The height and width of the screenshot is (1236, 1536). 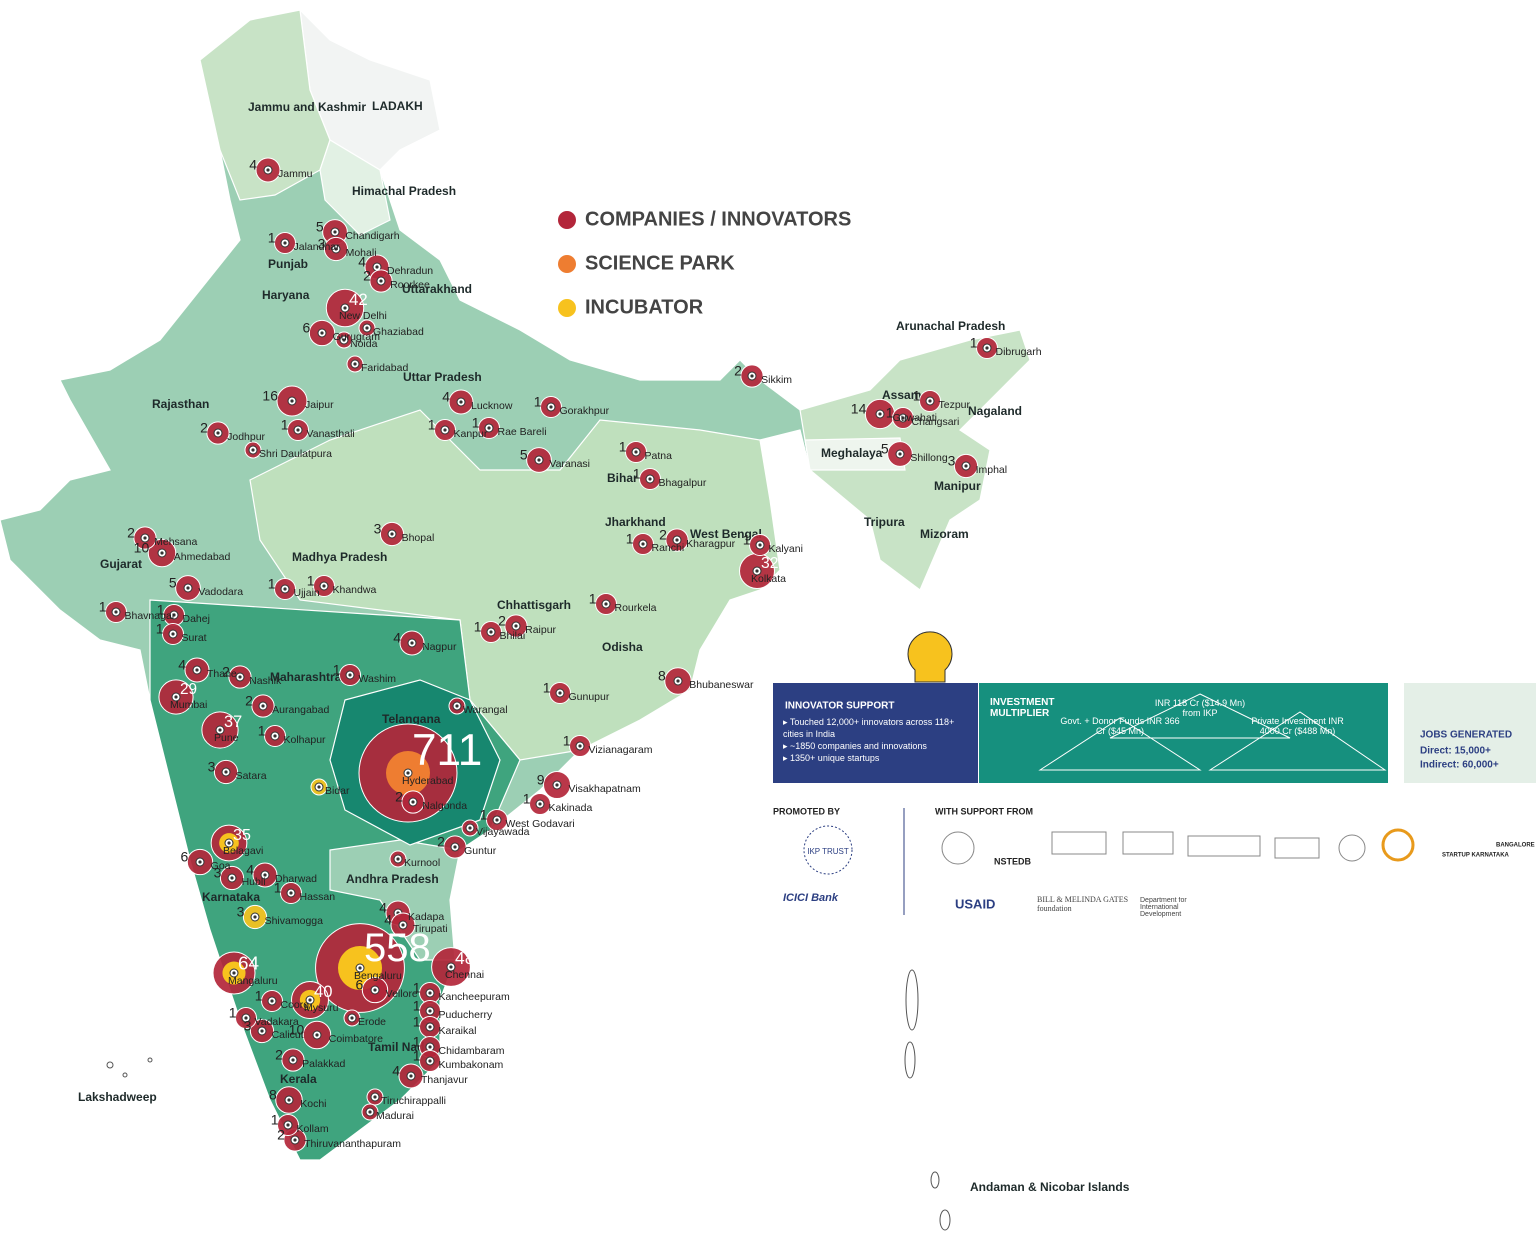 What do you see at coordinates (835, 758) in the screenshot?
I see `bullet-text: 1350+ unique startups` at bounding box center [835, 758].